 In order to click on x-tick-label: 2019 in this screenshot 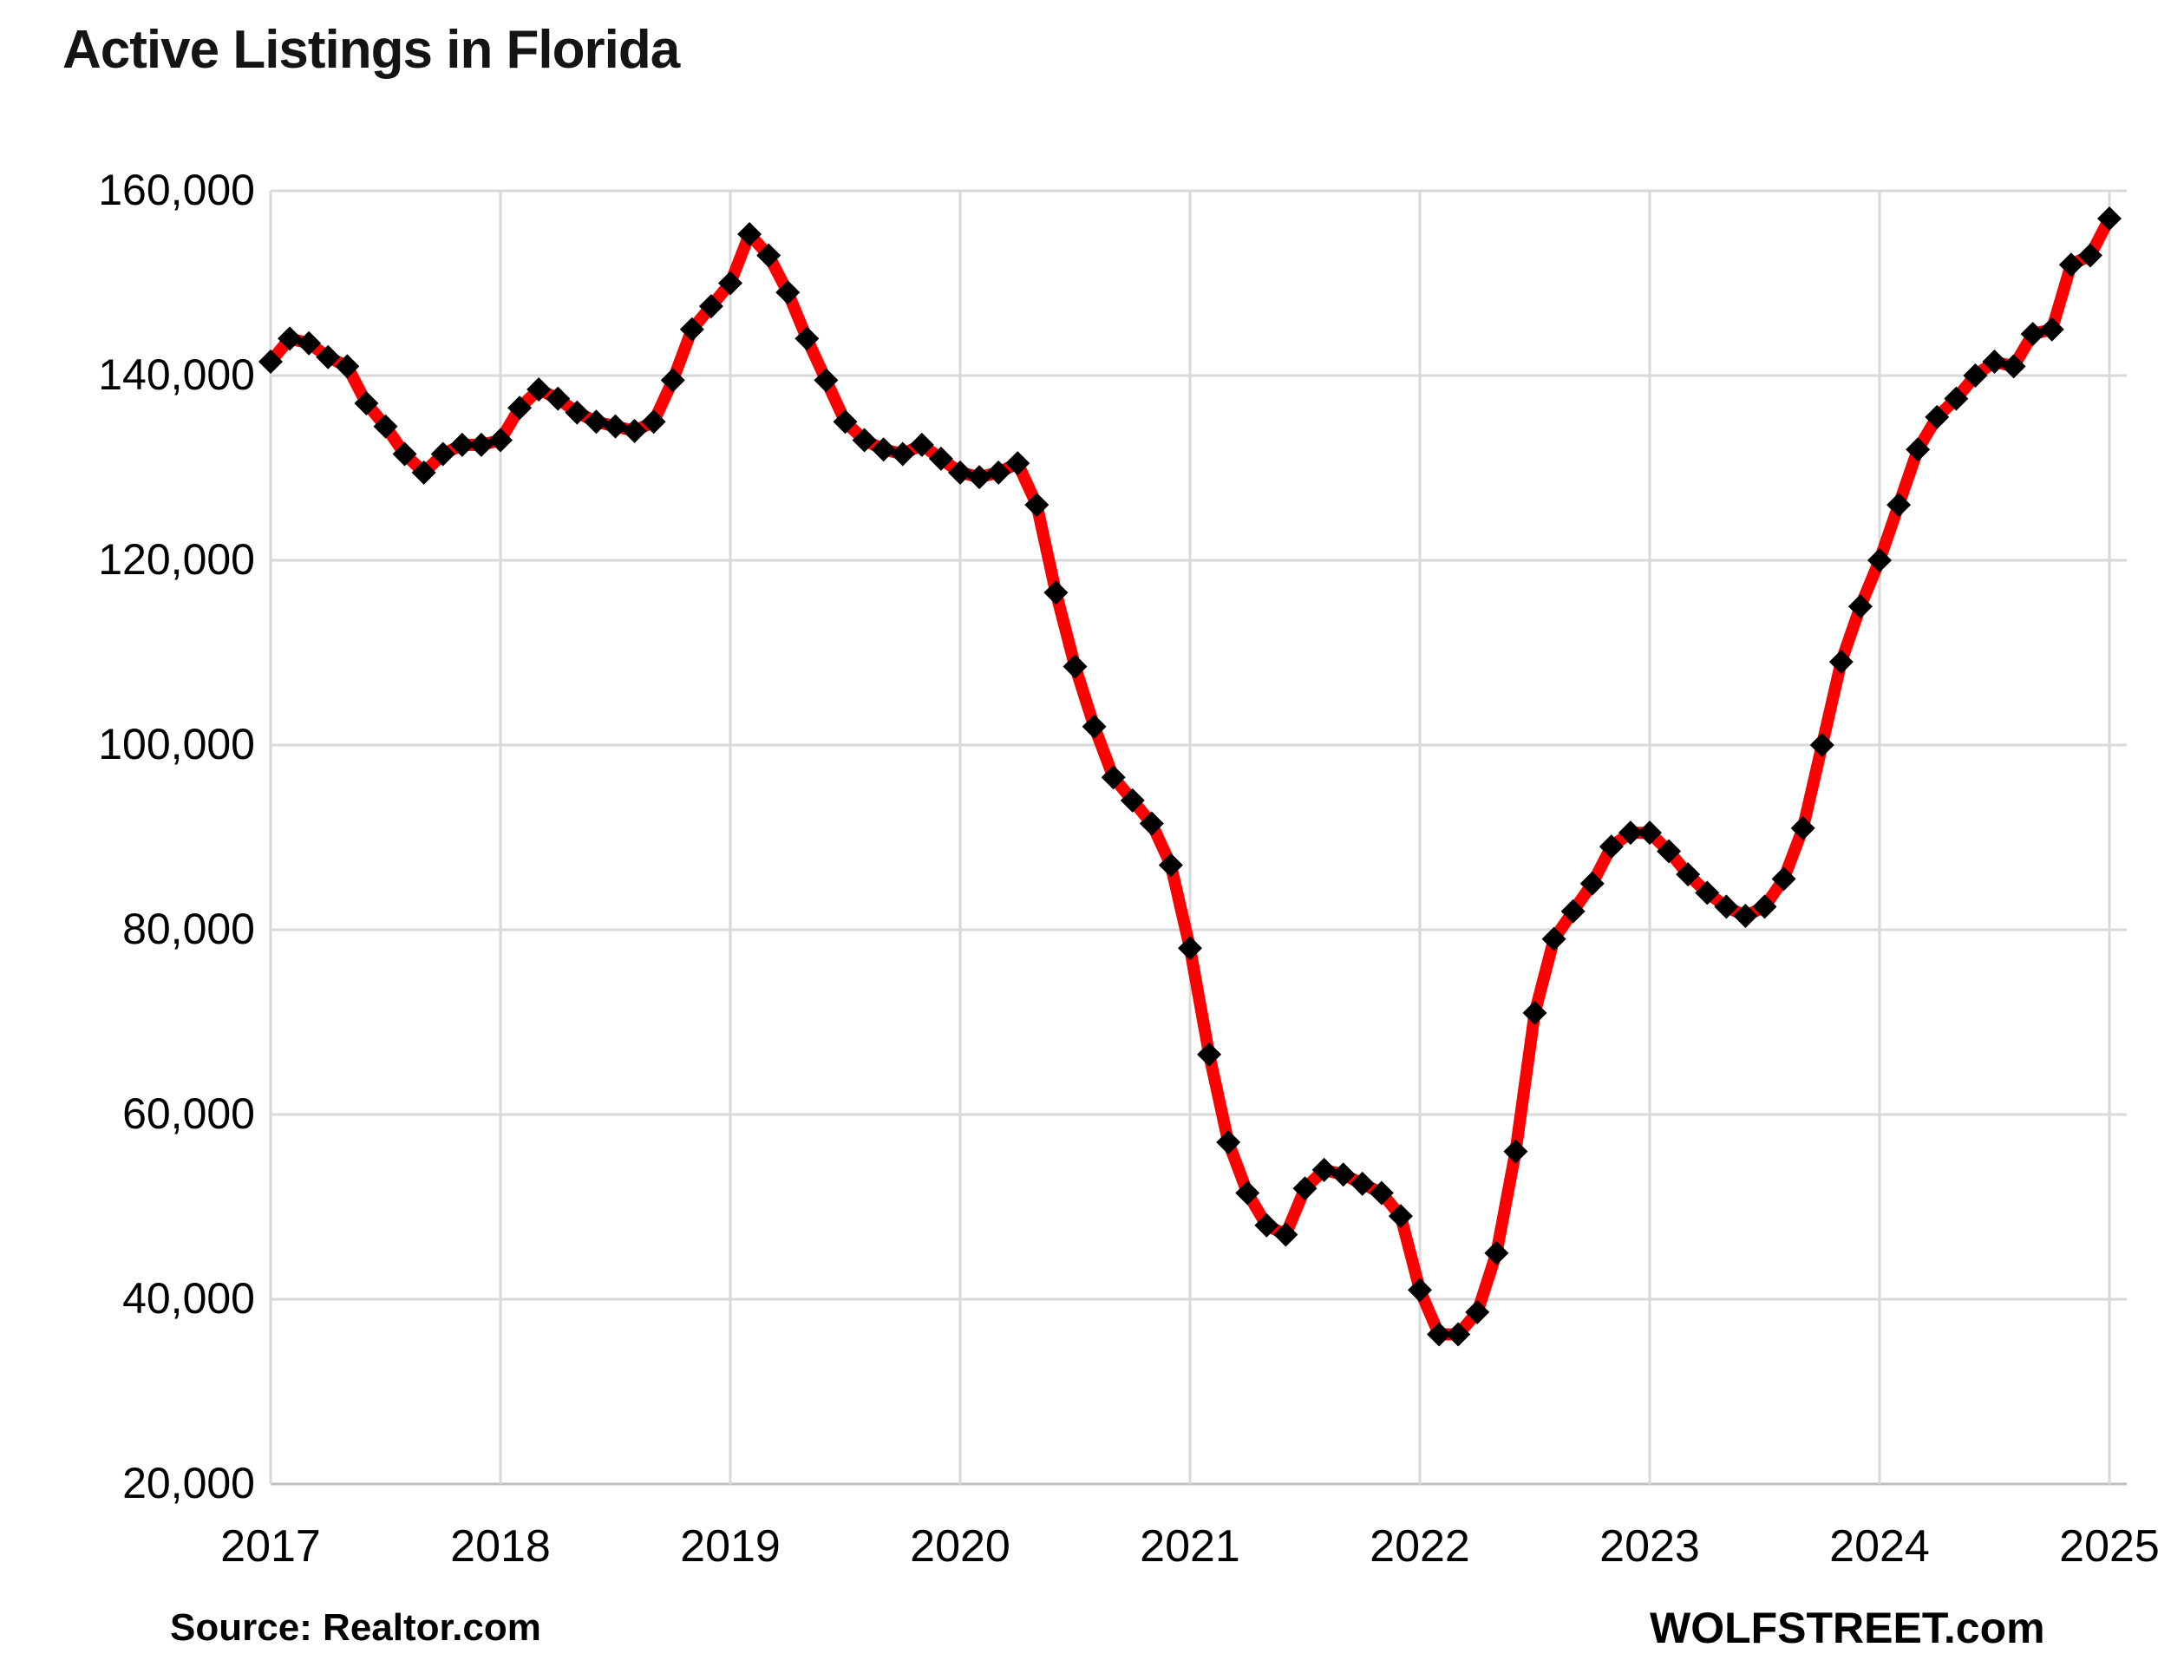, I will do `click(730, 1546)`.